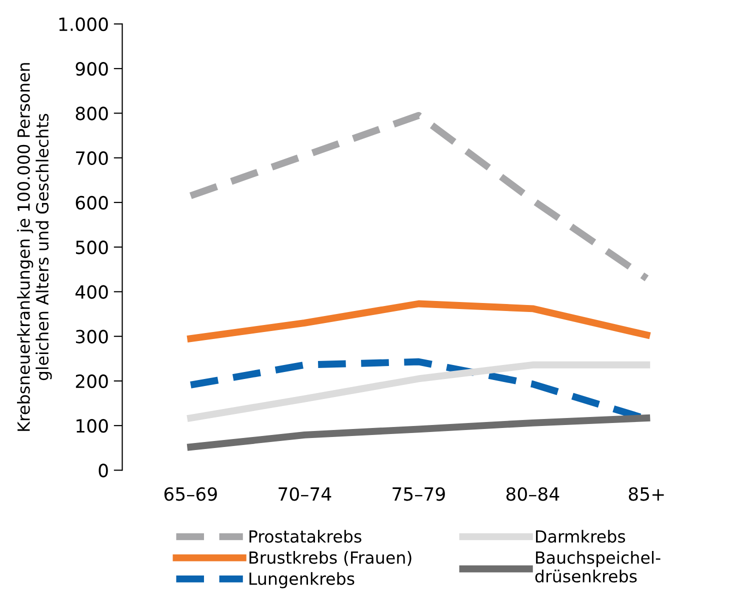  I want to click on legend-label: Bauchspeichel- drüsenkrebs, so click(597, 566).